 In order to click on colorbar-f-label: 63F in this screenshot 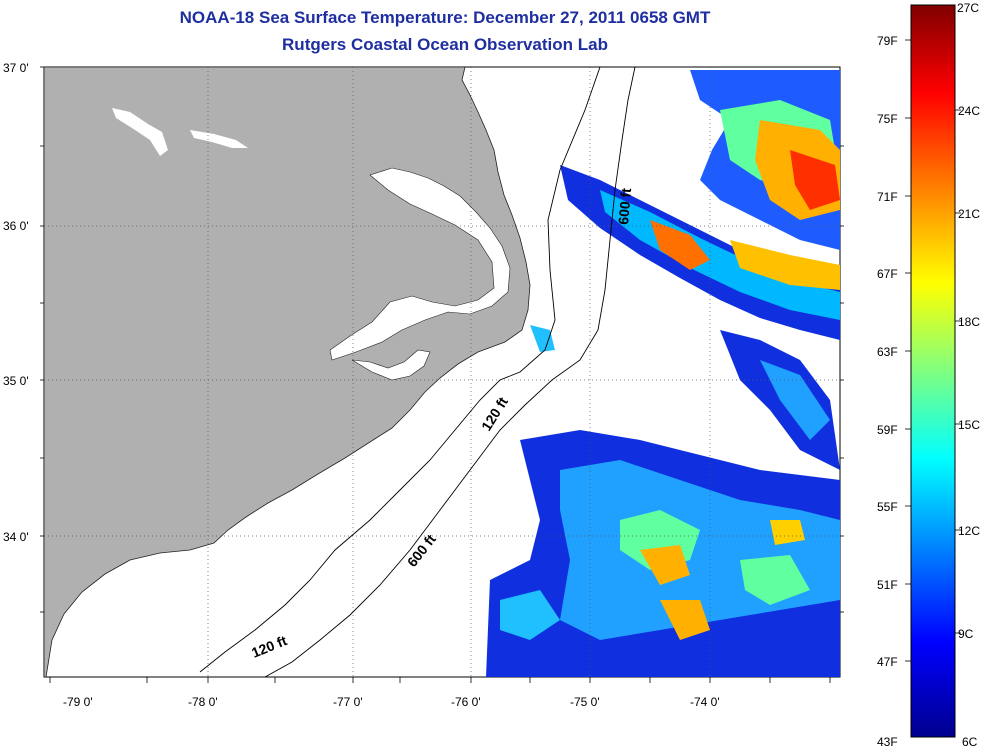, I will do `click(887, 352)`.